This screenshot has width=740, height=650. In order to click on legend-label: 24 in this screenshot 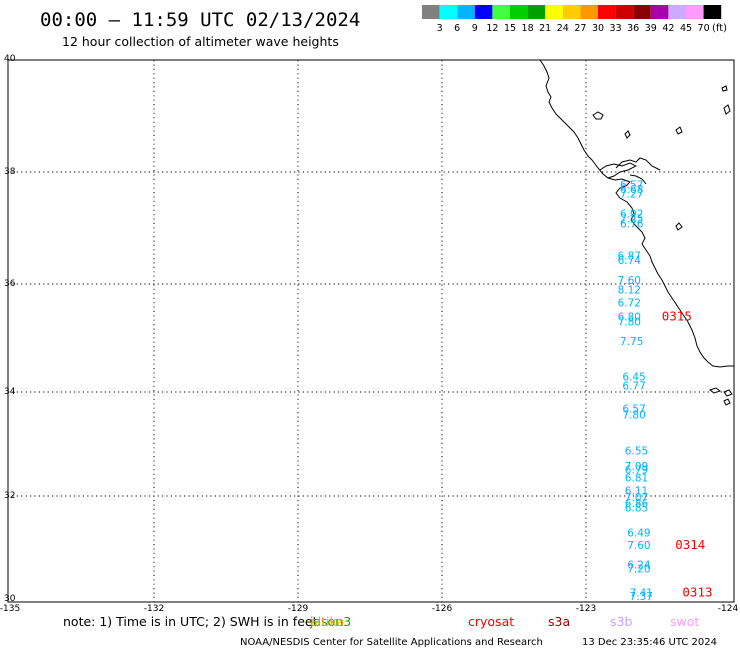, I will do `click(563, 28)`.